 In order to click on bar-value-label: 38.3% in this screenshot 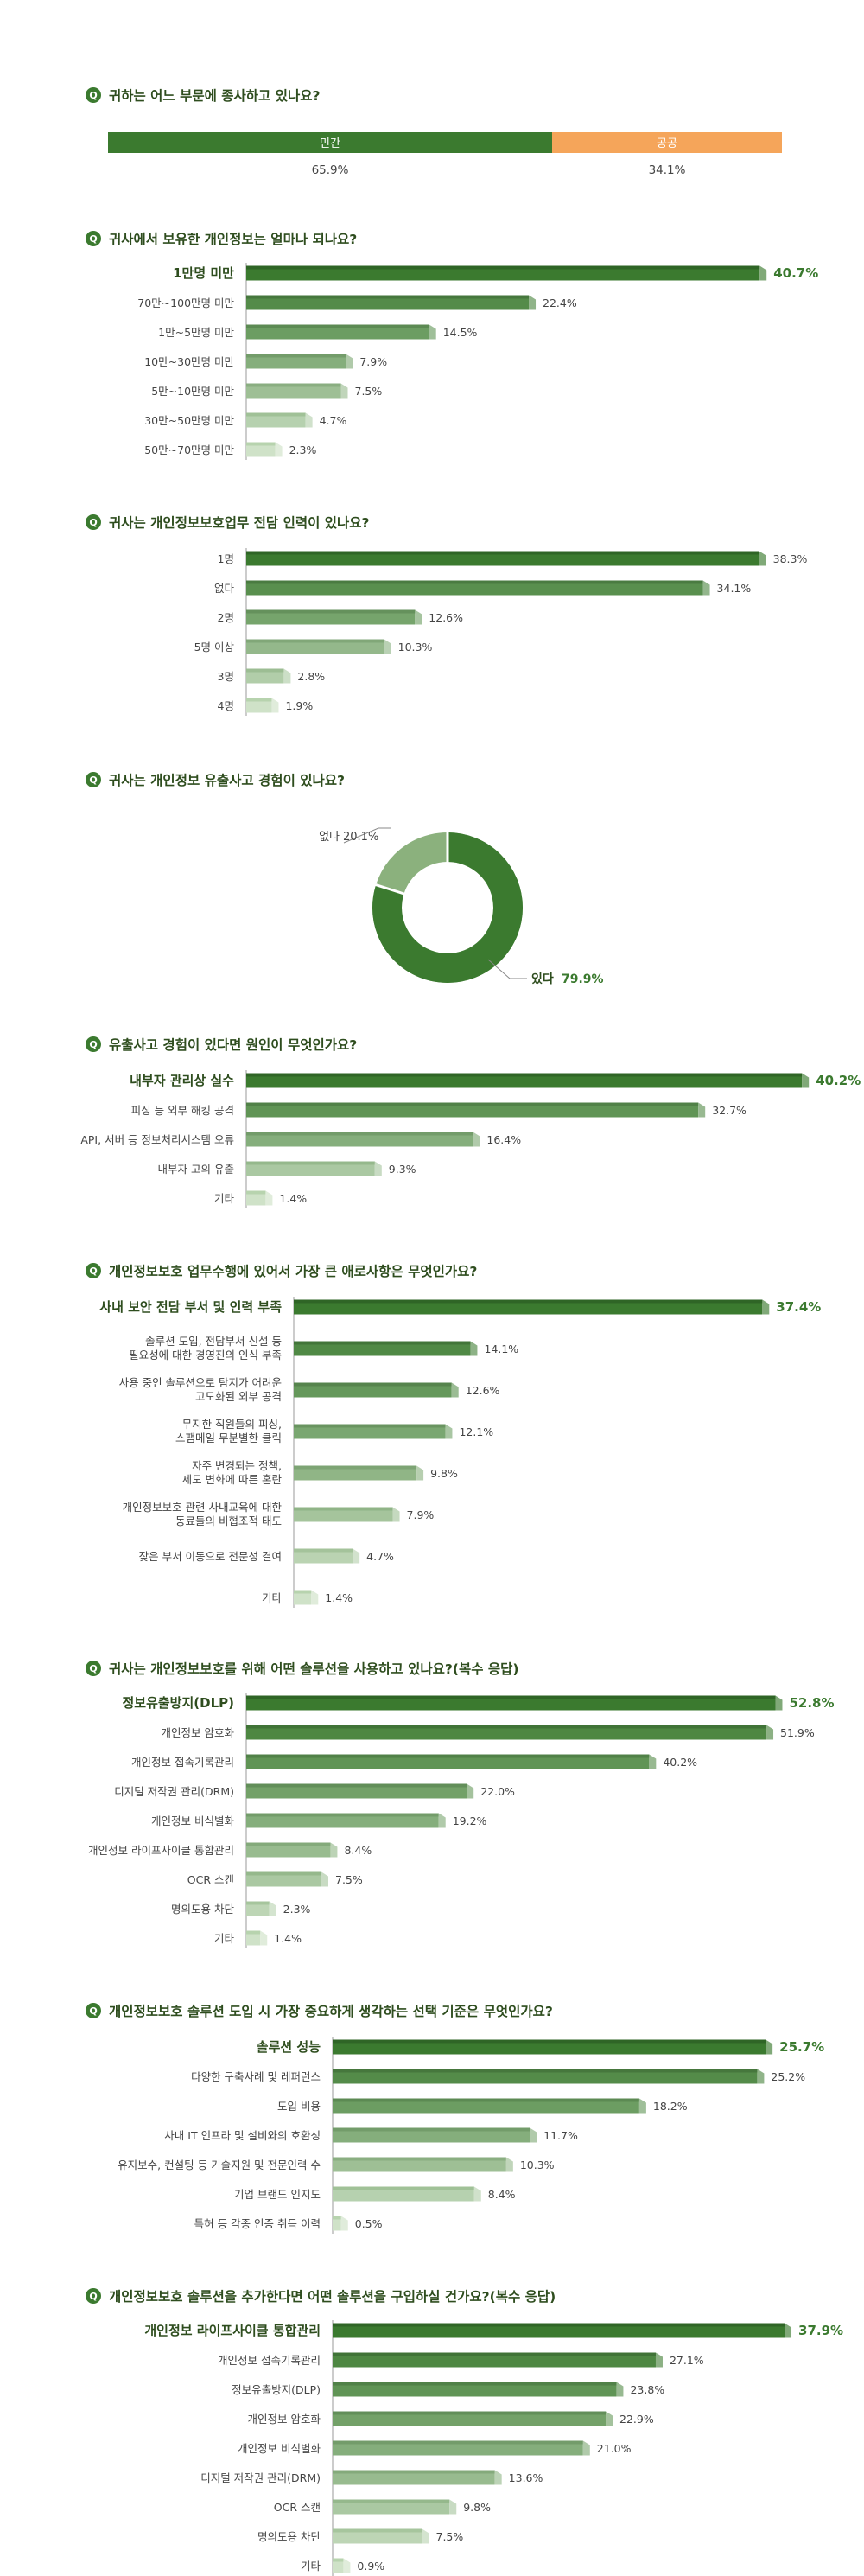, I will do `click(790, 558)`.